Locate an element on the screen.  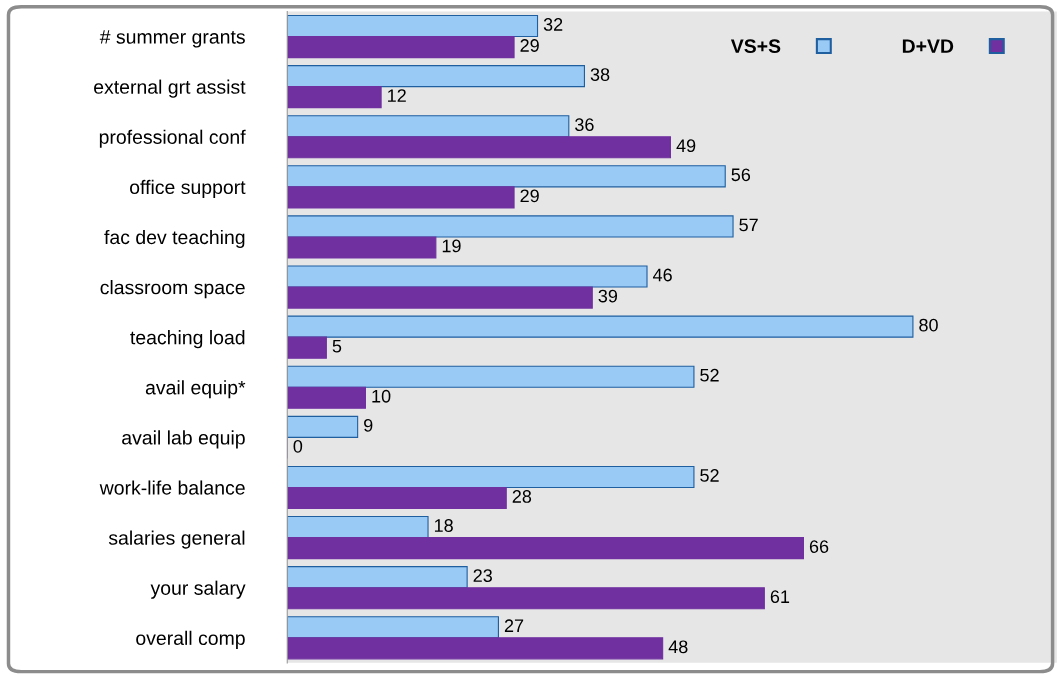
y-tick-label: teaching load is located at coordinates (187, 339).